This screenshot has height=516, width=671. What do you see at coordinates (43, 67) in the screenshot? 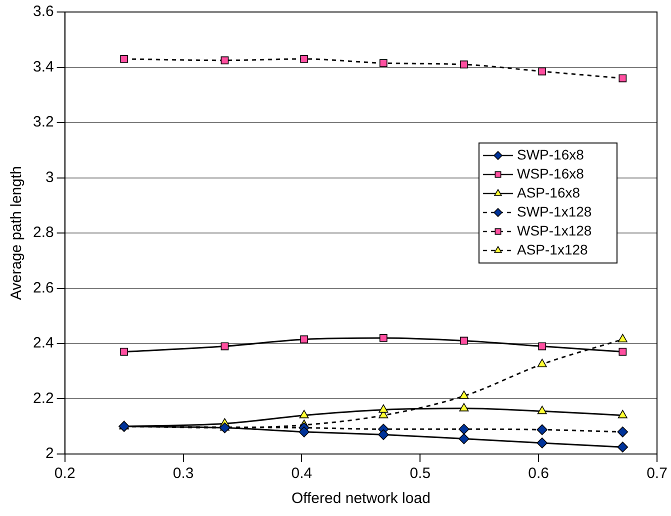
I see `y-tick-label: 3.4` at bounding box center [43, 67].